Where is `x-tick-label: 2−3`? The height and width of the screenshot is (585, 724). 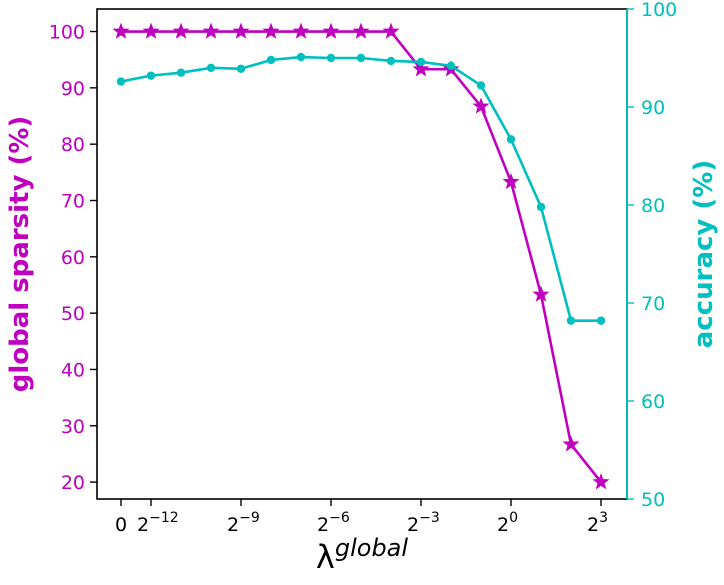 x-tick-label: 2−3 is located at coordinates (423, 523).